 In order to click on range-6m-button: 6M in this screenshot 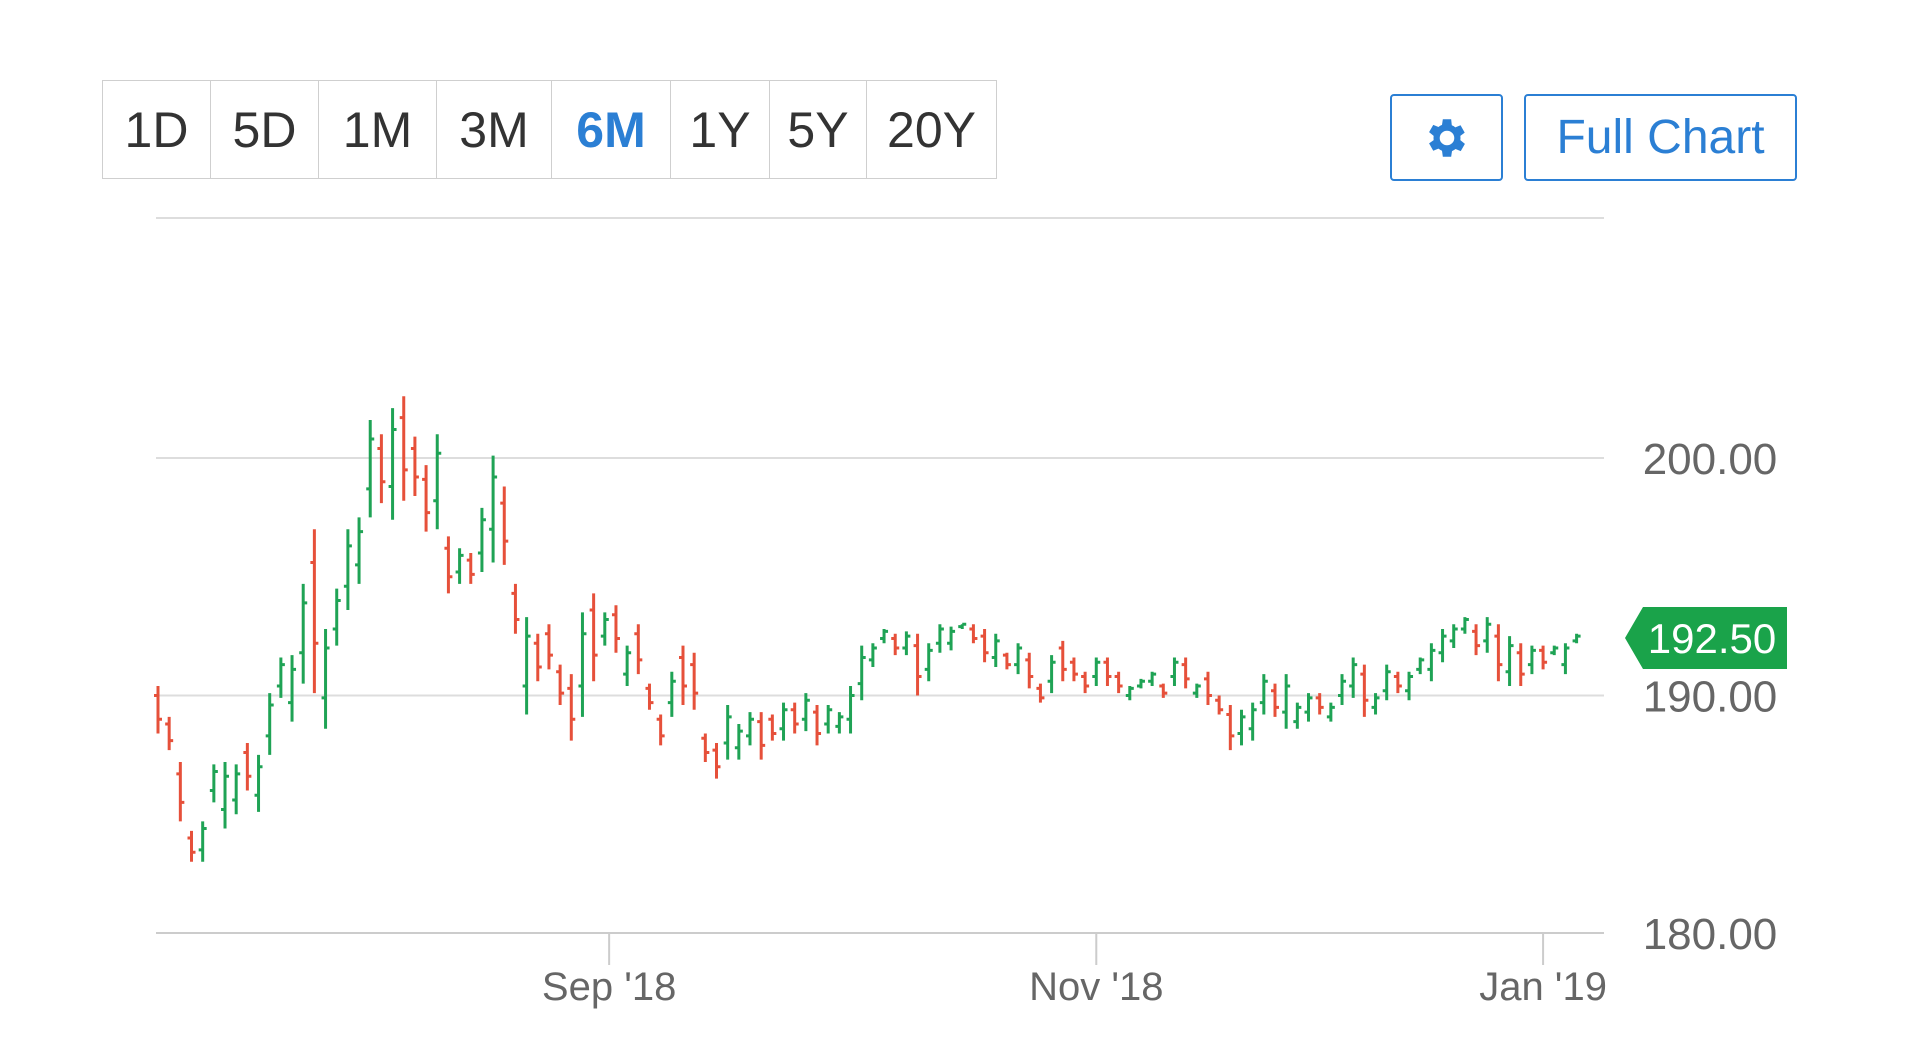, I will do `click(611, 129)`.